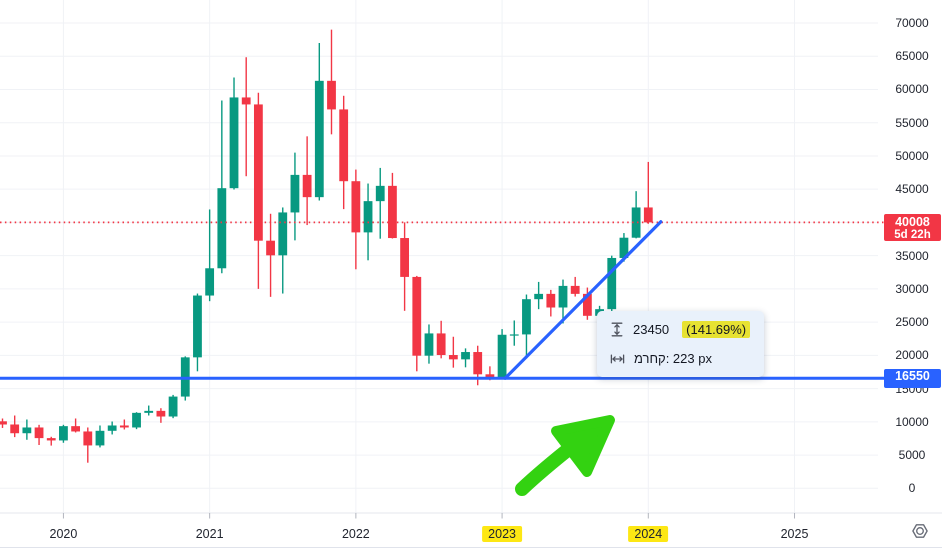  I want to click on year-label: 2021, so click(209, 534).